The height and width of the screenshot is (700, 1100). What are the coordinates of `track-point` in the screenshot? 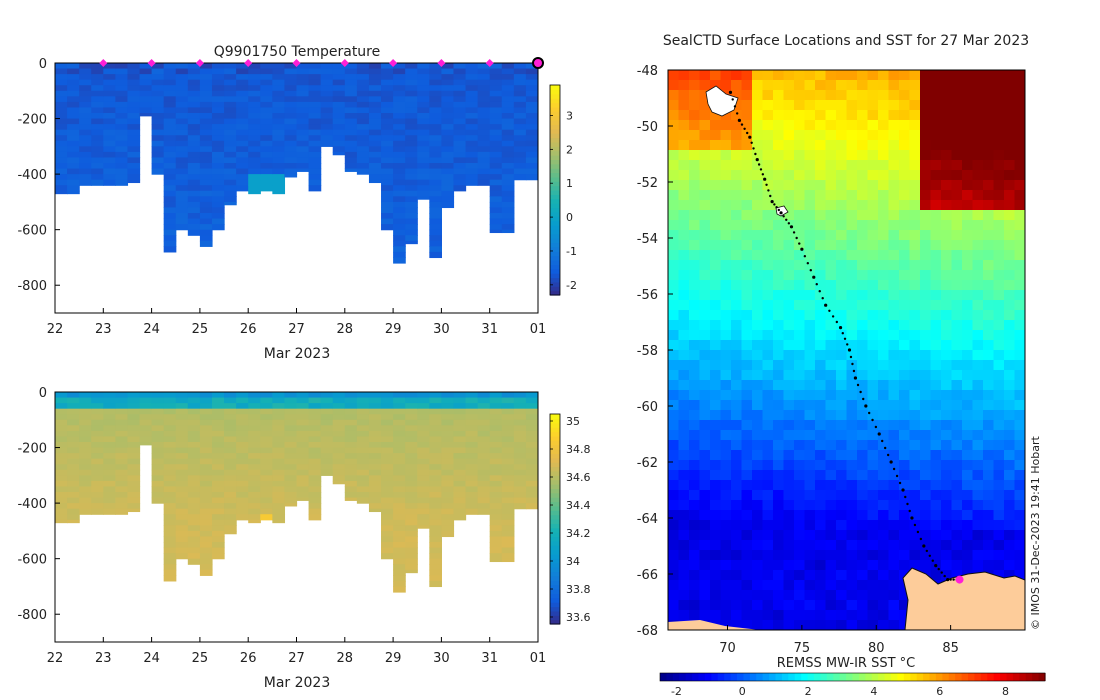 It's located at (855, 378).